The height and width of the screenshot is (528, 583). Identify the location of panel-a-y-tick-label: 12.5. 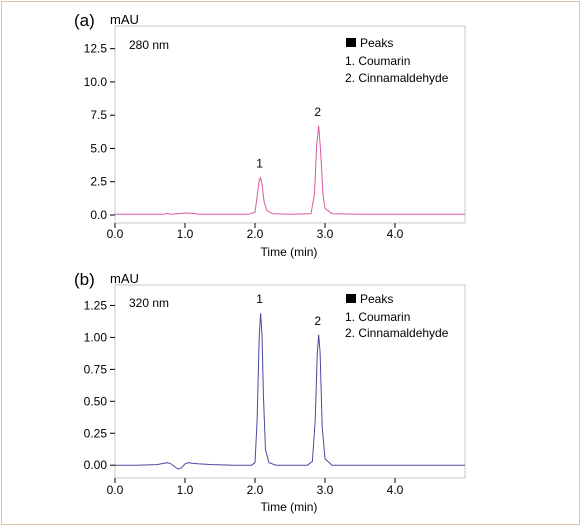
(96, 49).